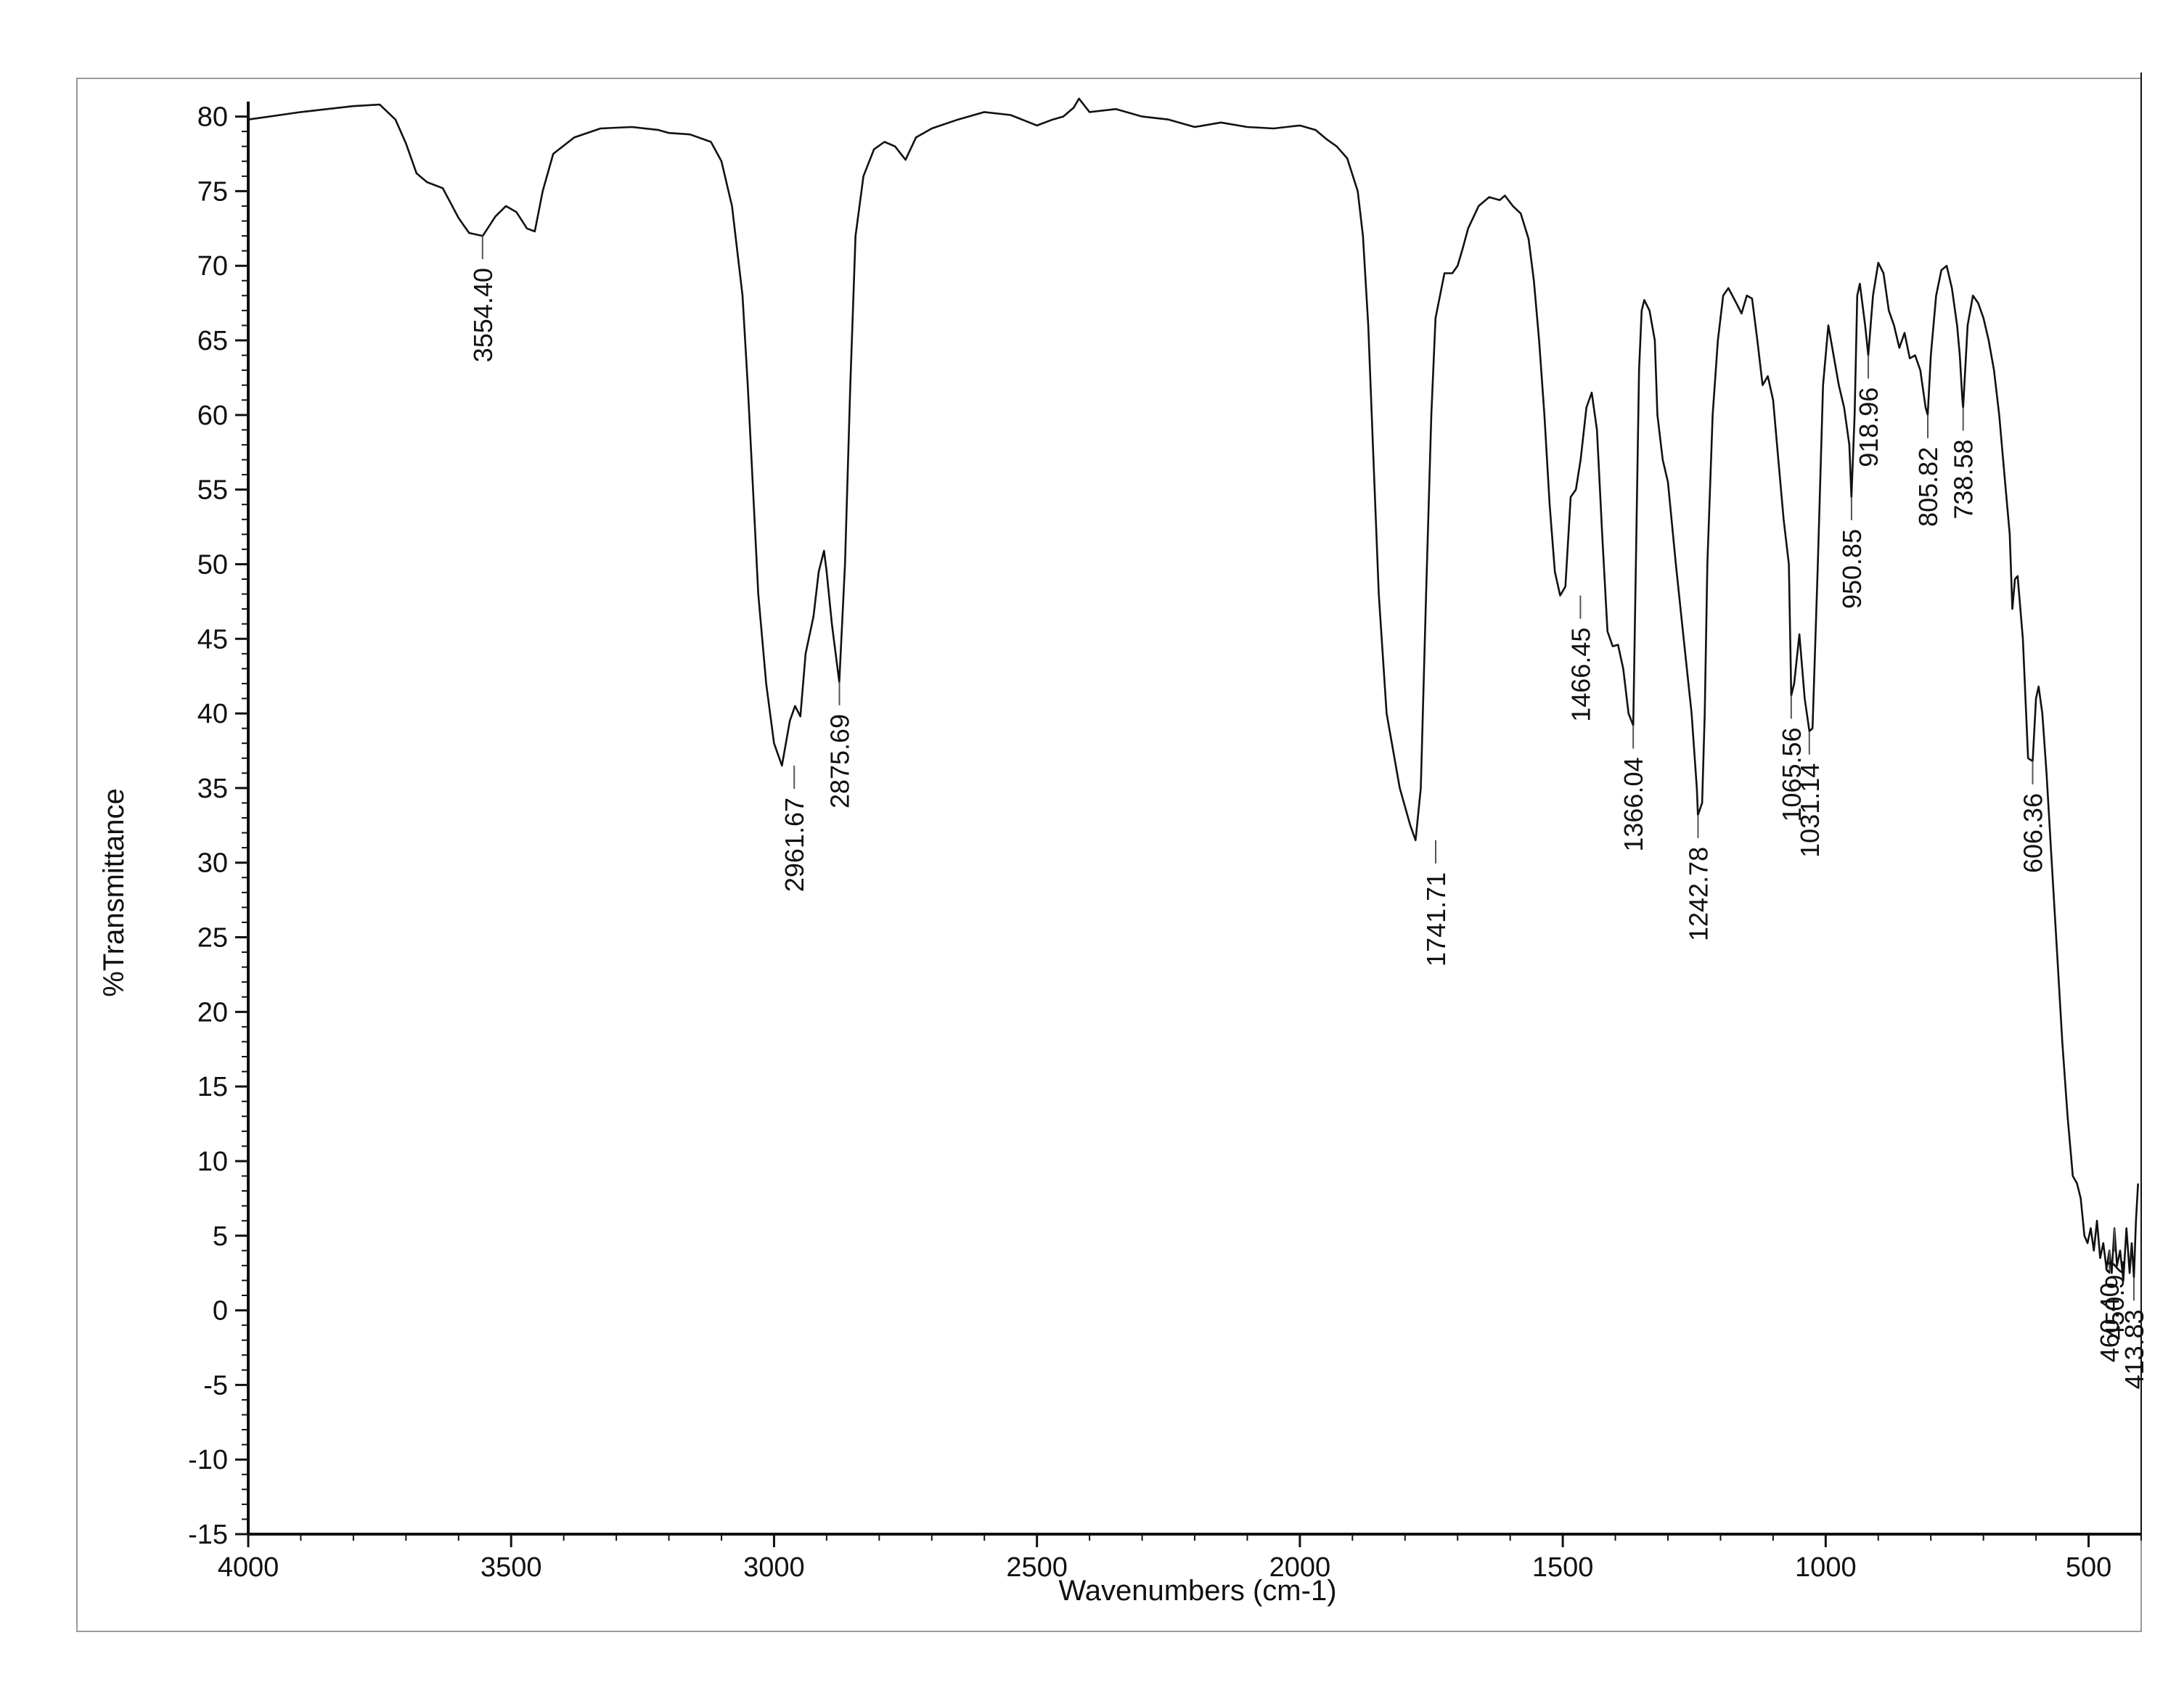 This screenshot has width=2184, height=1688. I want to click on y-tick-label: 30, so click(212, 864).